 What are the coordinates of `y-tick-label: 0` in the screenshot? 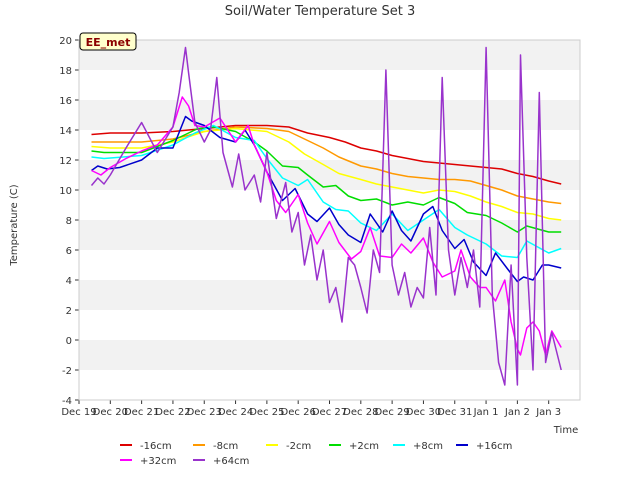 It's located at (69, 341).